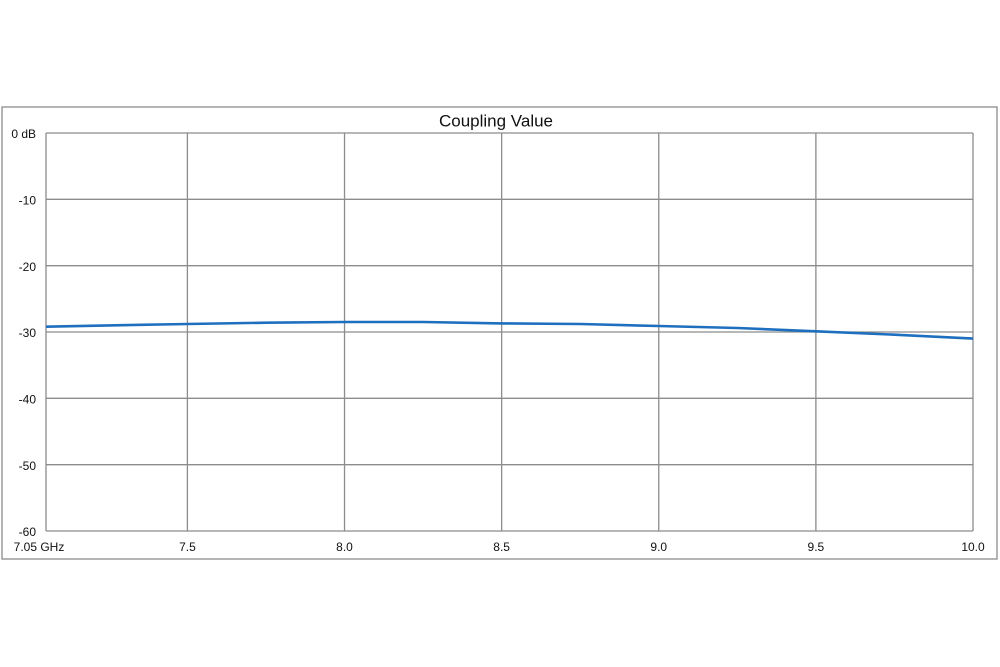  What do you see at coordinates (28, 333) in the screenshot?
I see `y-tick-label: -30` at bounding box center [28, 333].